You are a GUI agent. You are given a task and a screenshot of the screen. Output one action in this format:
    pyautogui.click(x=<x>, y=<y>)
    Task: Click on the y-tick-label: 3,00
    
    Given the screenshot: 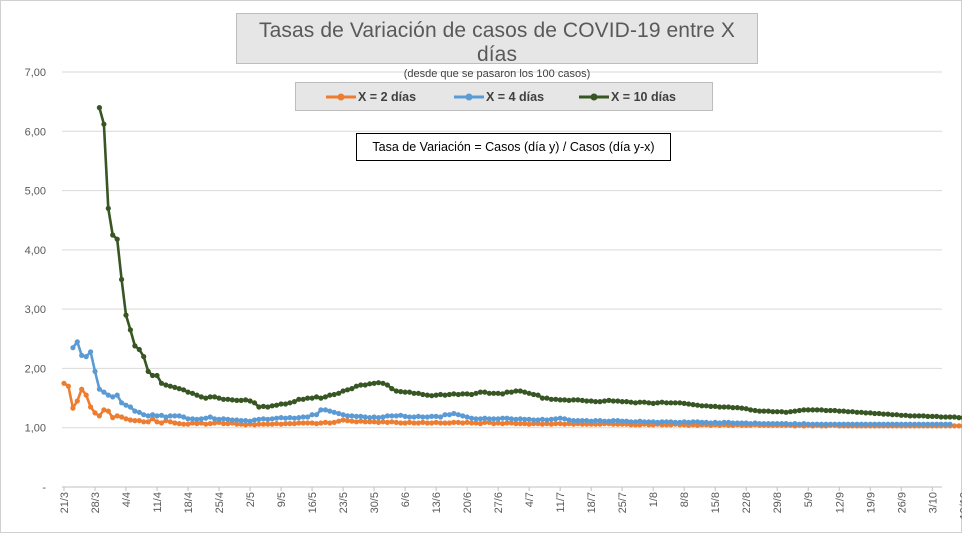 What is the action you would take?
    pyautogui.click(x=35, y=310)
    